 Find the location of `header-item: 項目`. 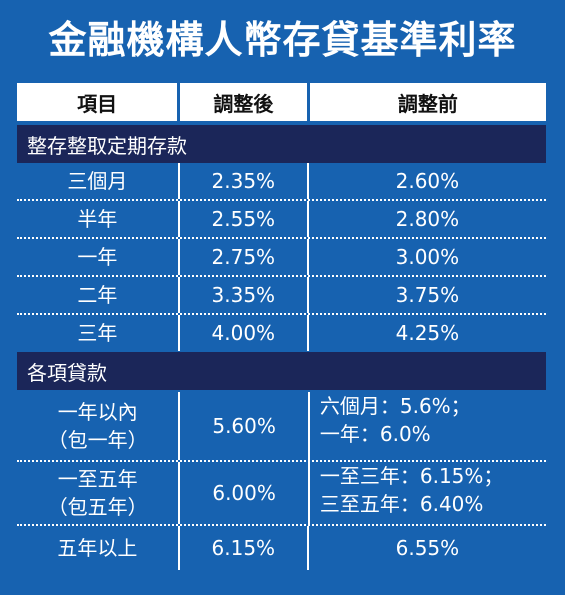

header-item: 項目 is located at coordinates (97, 103).